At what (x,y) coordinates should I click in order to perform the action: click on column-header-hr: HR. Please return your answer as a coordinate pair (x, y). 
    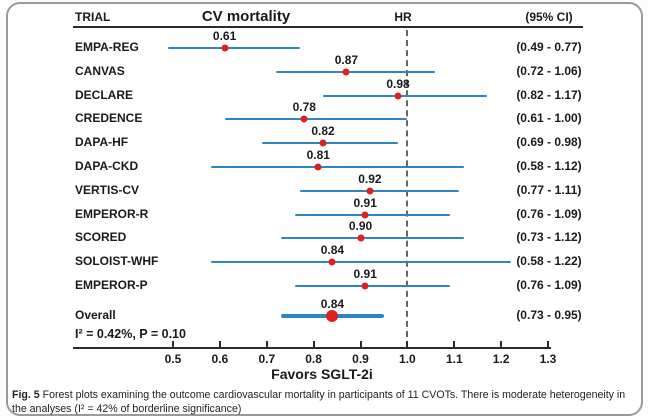
    Looking at the image, I should click on (403, 17).